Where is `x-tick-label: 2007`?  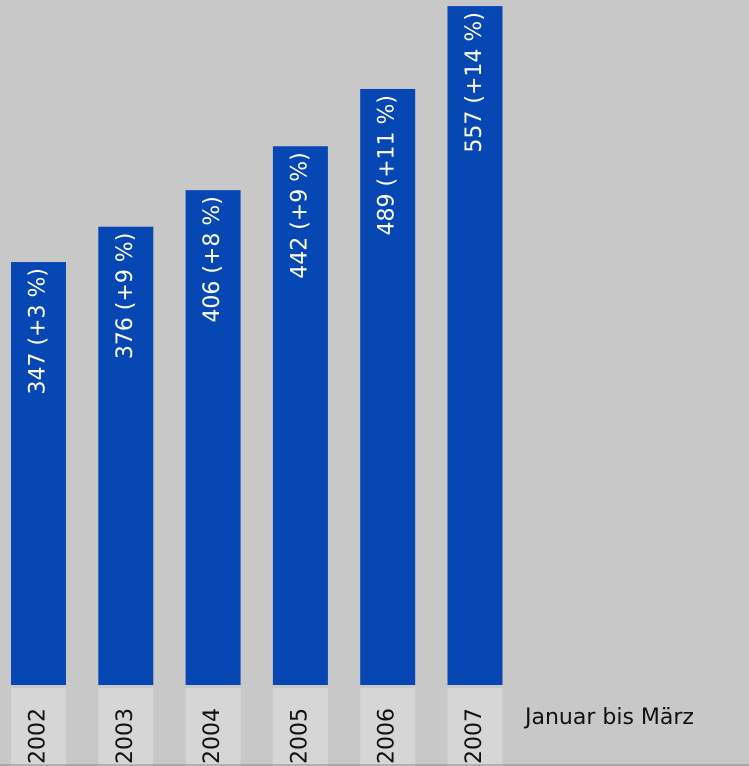 x-tick-label: 2007 is located at coordinates (474, 736).